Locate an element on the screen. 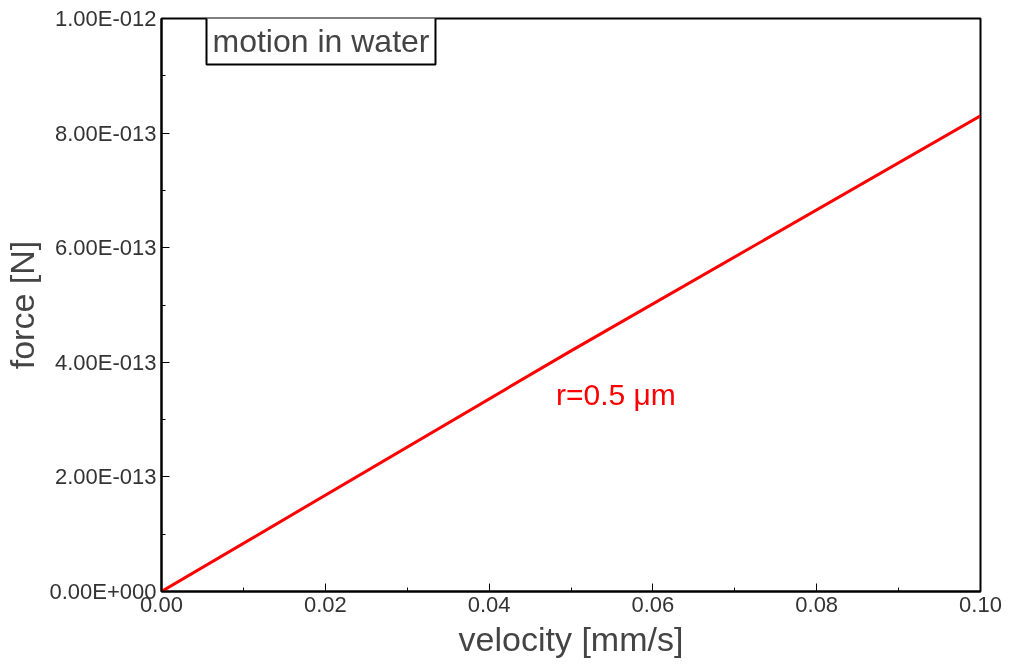 The width and height of the screenshot is (1018, 666). y-axis-title: force [N] is located at coordinates (22, 305).